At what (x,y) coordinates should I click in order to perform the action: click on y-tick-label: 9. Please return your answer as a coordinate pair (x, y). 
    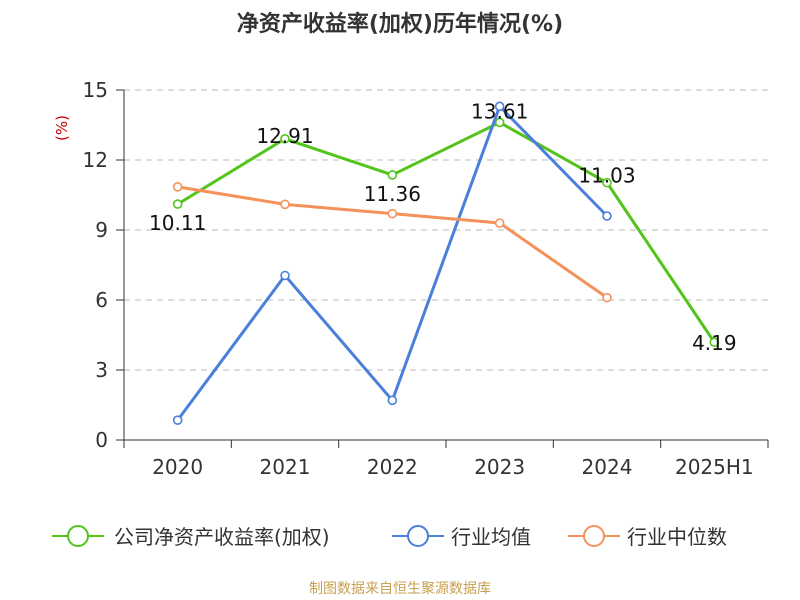
    Looking at the image, I should click on (101, 230).